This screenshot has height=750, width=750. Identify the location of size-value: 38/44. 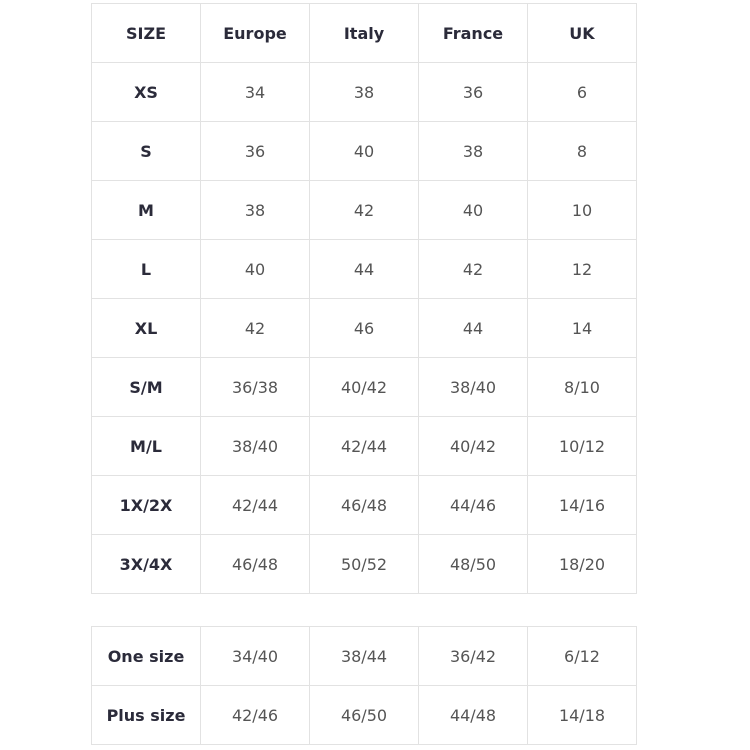
(364, 656).